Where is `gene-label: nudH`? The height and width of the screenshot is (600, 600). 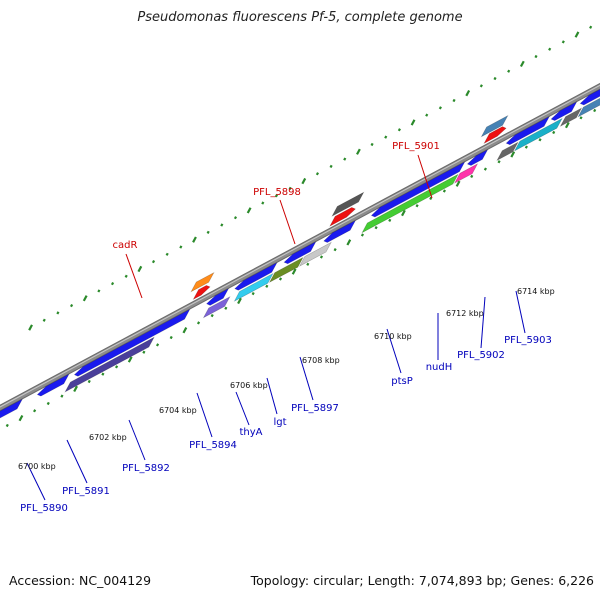 gene-label: nudH is located at coordinates (439, 367).